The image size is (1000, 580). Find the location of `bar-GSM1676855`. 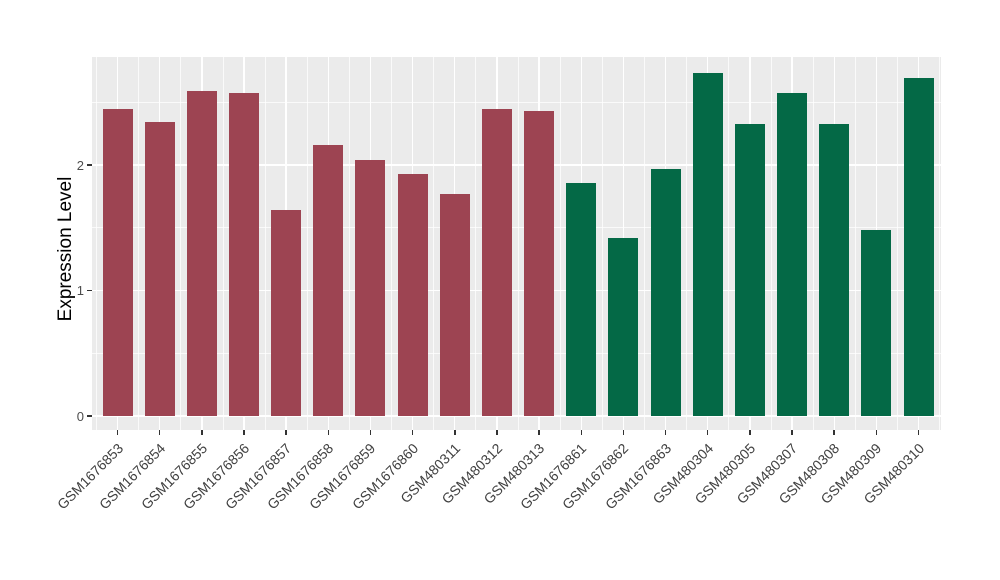

bar-GSM1676855 is located at coordinates (201, 253).